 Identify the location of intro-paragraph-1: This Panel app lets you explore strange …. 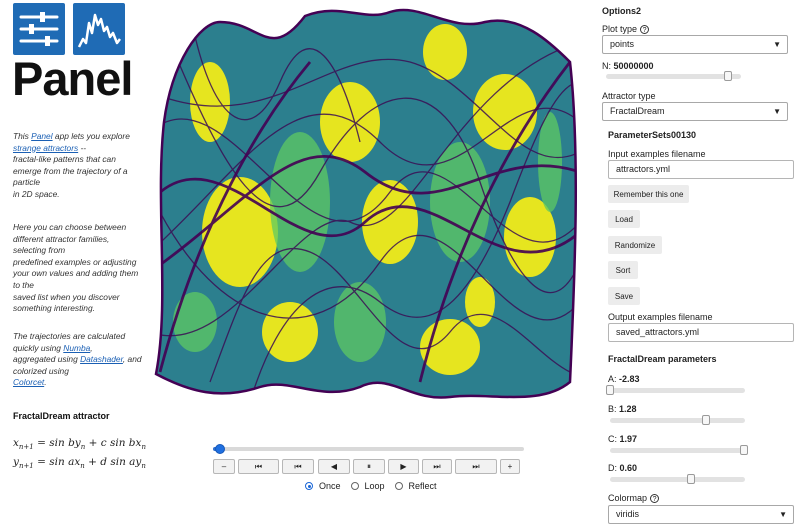
(71, 165).